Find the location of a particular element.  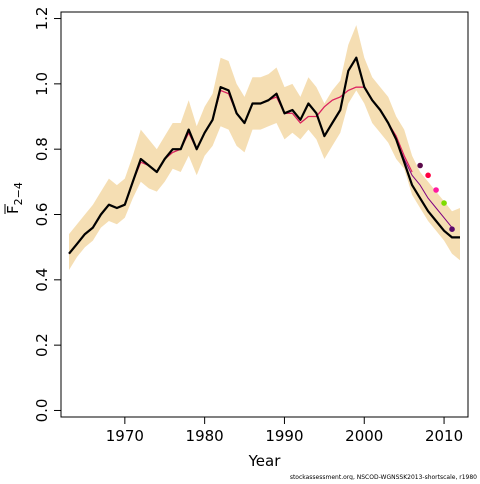

y-tick-label-1: 0.2 is located at coordinates (42, 345).